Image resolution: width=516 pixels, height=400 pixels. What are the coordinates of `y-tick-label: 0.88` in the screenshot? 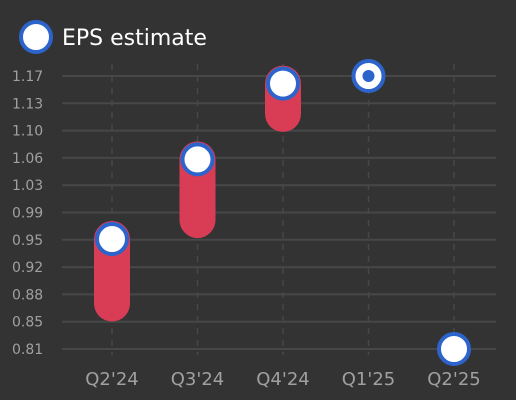 It's located at (27, 295).